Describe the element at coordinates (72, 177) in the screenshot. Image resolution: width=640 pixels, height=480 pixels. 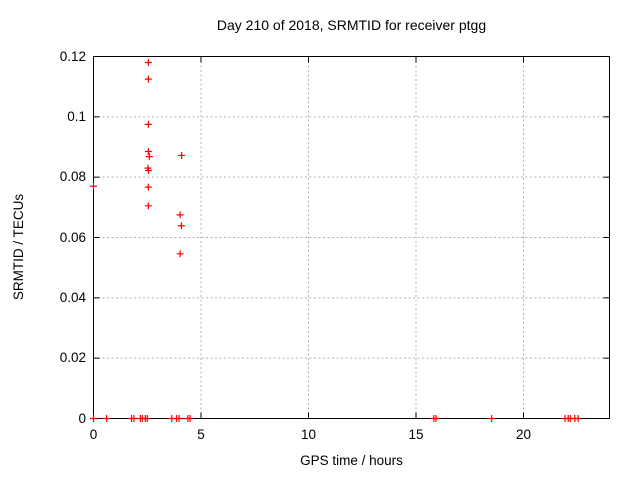
I see `y-tick-label: 0.08` at that location.